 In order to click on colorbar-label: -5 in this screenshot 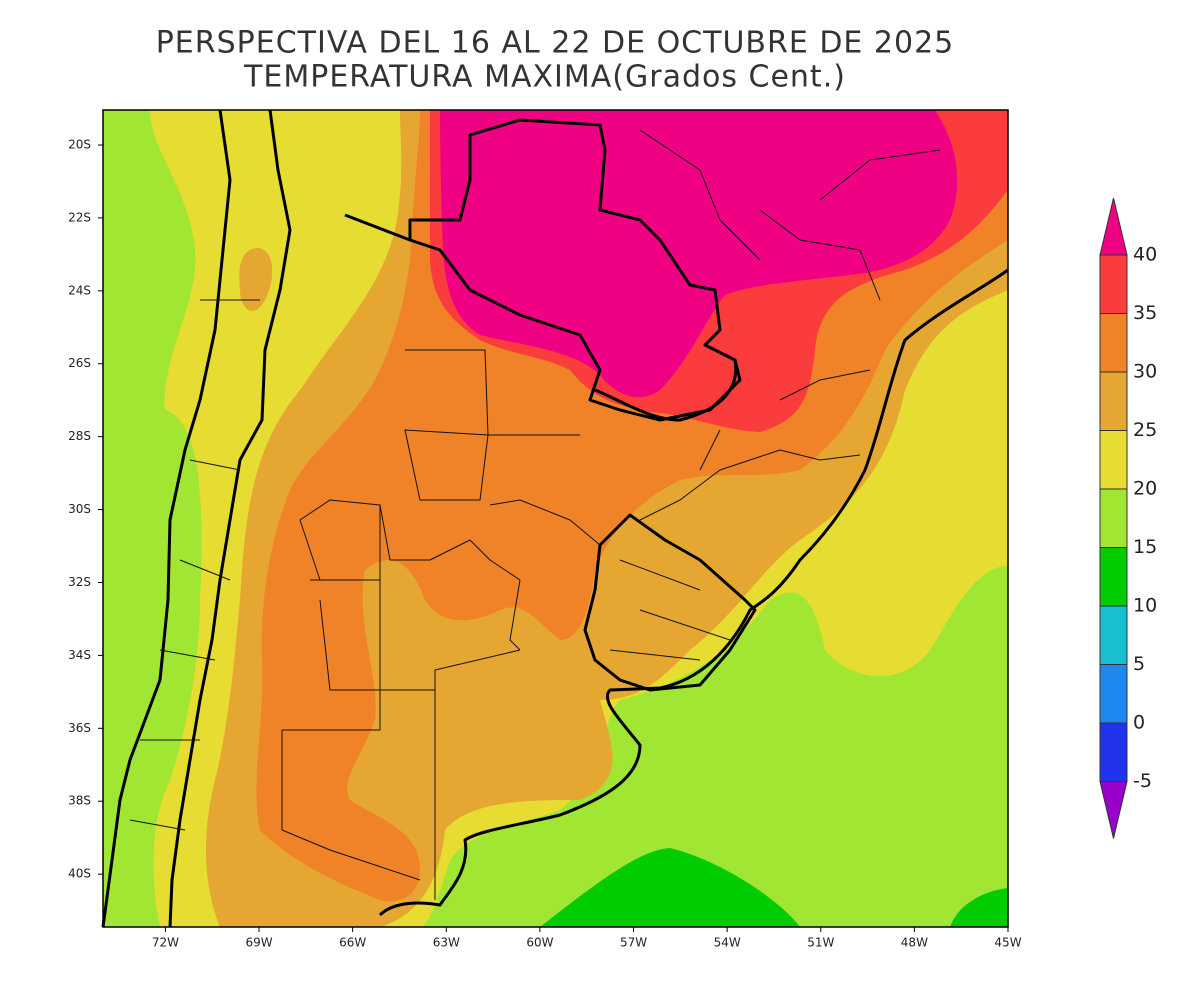, I will do `click(1142, 781)`.